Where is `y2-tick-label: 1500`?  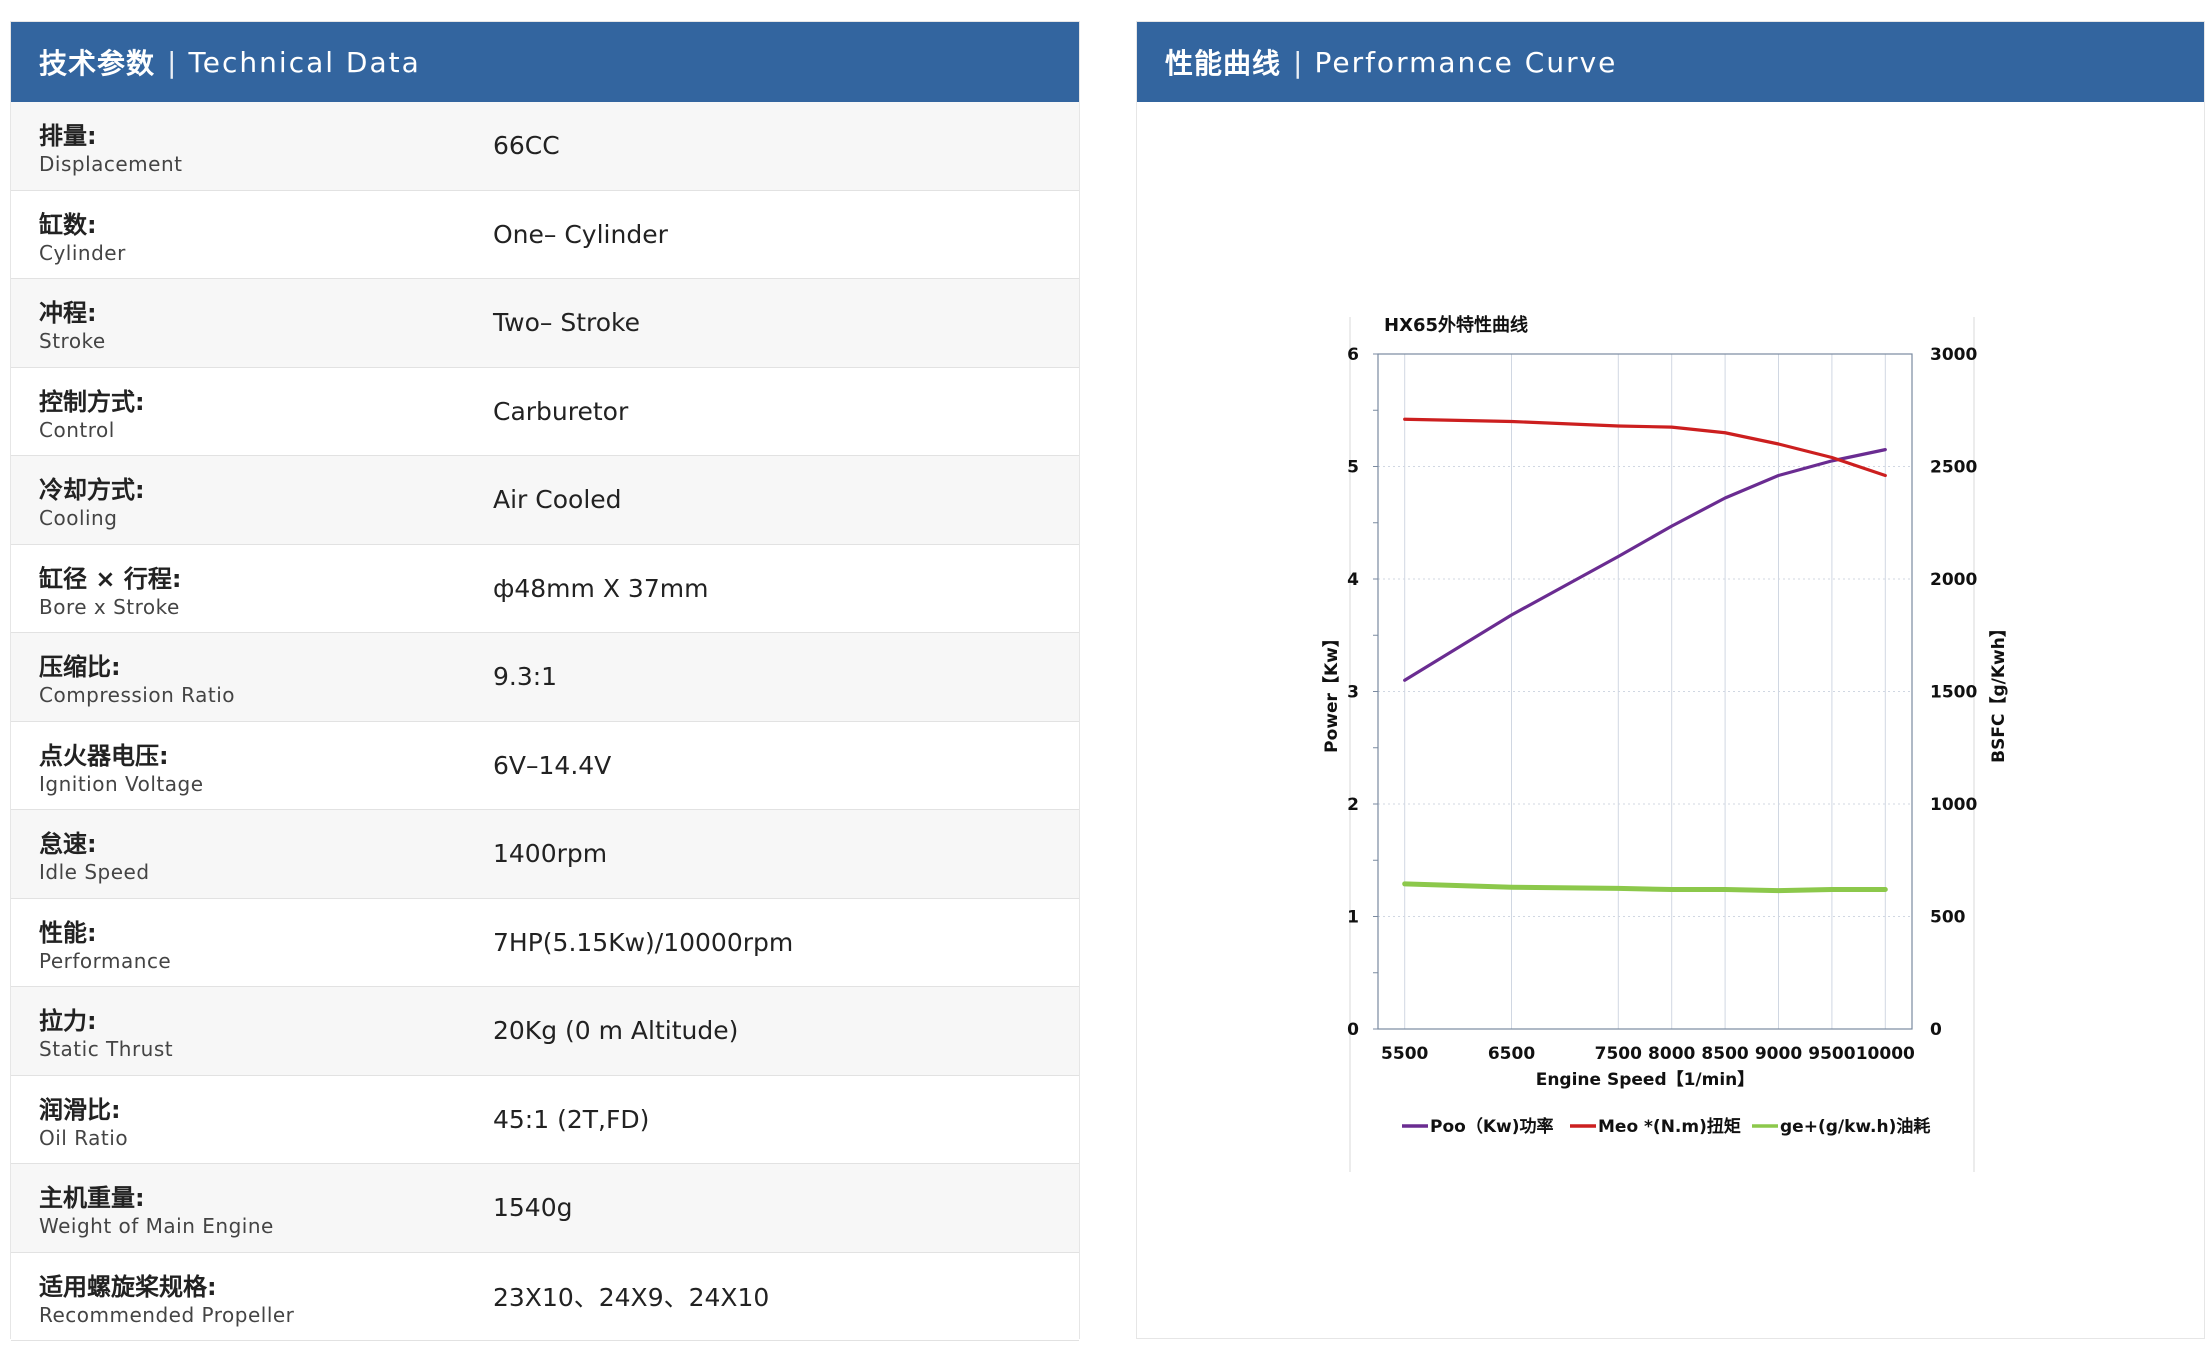
y2-tick-label: 1500 is located at coordinates (1953, 693).